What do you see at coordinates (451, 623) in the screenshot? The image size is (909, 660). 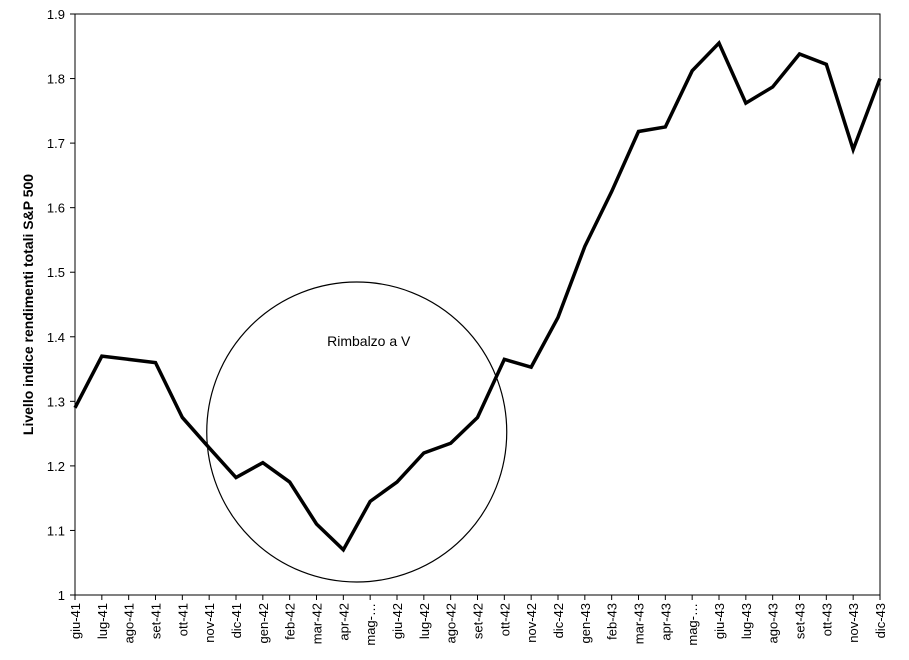 I see `x-tick-label: ago-42` at bounding box center [451, 623].